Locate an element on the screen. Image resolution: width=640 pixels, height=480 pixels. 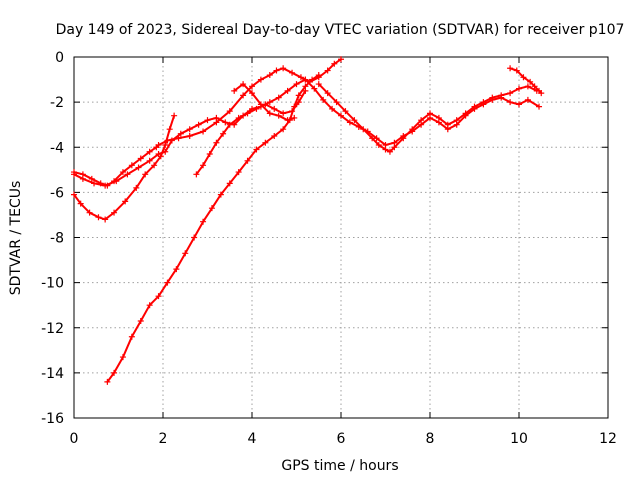
x-tick-label: 10 is located at coordinates (519, 439).